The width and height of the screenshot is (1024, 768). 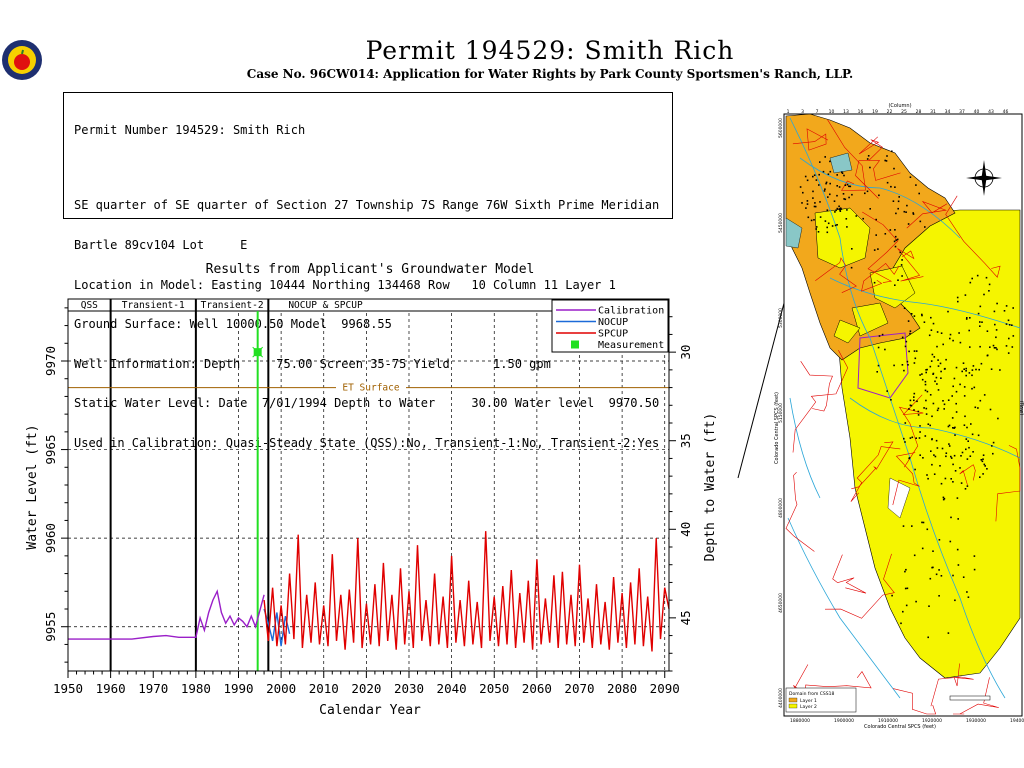 I want to click on legend-swatch, so click(x=575, y=344).